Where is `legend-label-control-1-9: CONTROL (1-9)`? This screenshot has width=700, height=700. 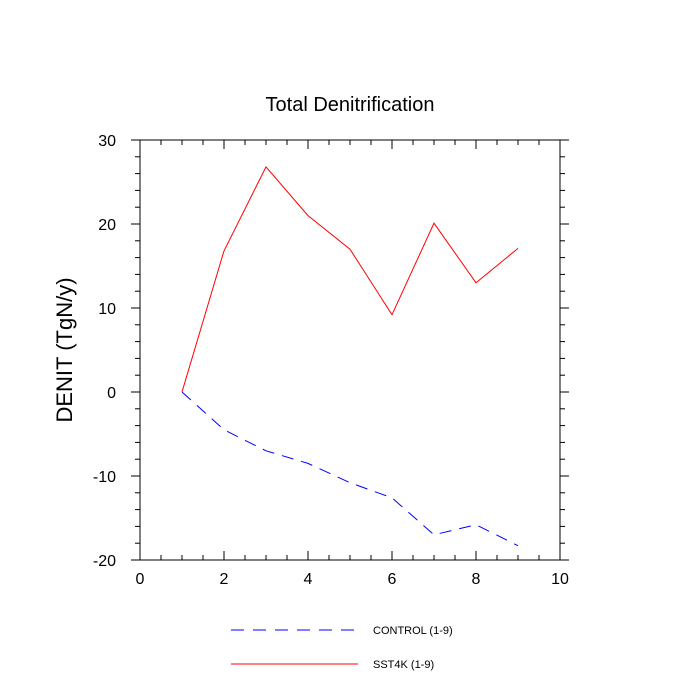 legend-label-control-1-9: CONTROL (1-9) is located at coordinates (413, 631).